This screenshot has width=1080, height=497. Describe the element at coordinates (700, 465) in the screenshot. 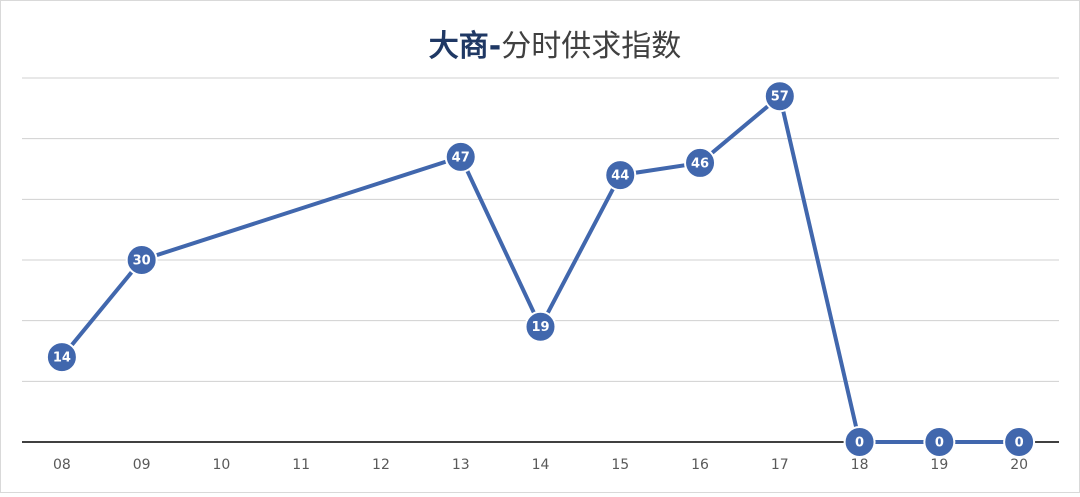

I see `x-tick-label: 16` at that location.